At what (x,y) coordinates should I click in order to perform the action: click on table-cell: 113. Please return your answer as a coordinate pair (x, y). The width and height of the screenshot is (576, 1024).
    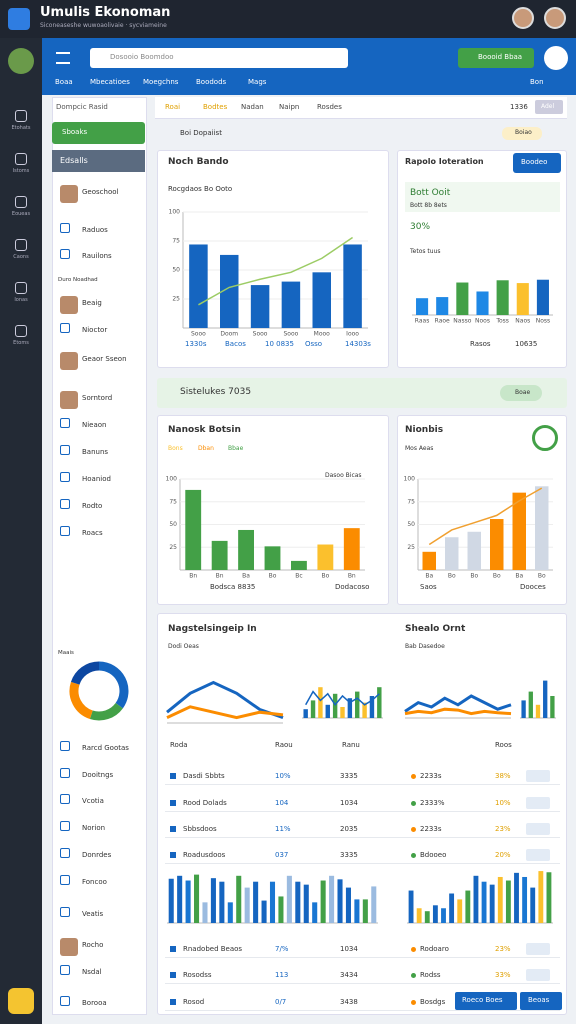
    Looking at the image, I should click on (282, 975).